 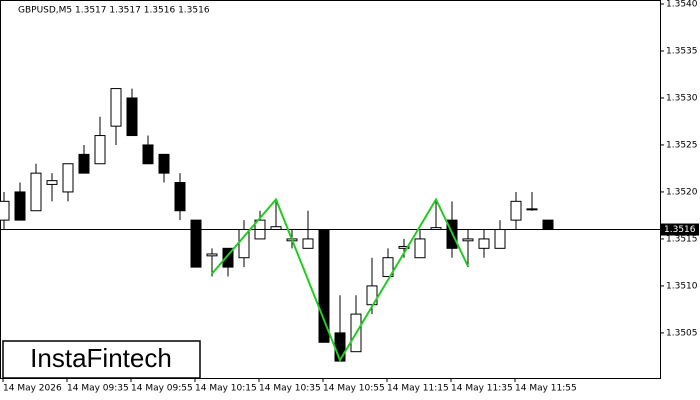 What do you see at coordinates (682, 51) in the screenshot?
I see `y-tick-label: 1.3535` at bounding box center [682, 51].